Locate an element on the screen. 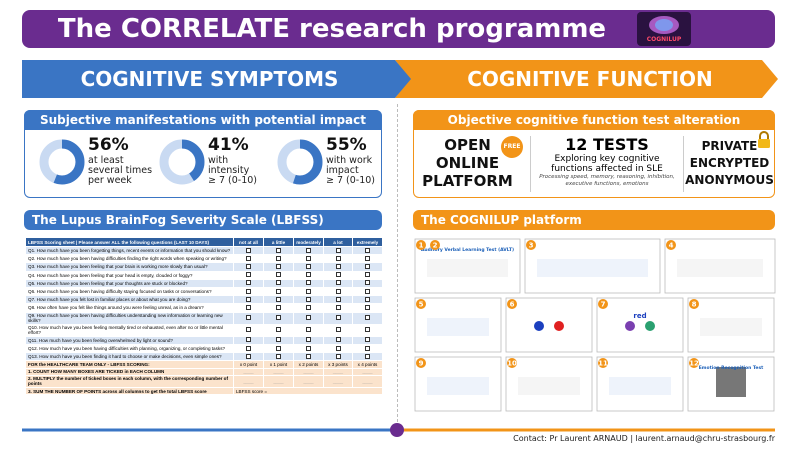 The image size is (800, 450). platform-title: The COGNILUP platform is located at coordinates (594, 220).